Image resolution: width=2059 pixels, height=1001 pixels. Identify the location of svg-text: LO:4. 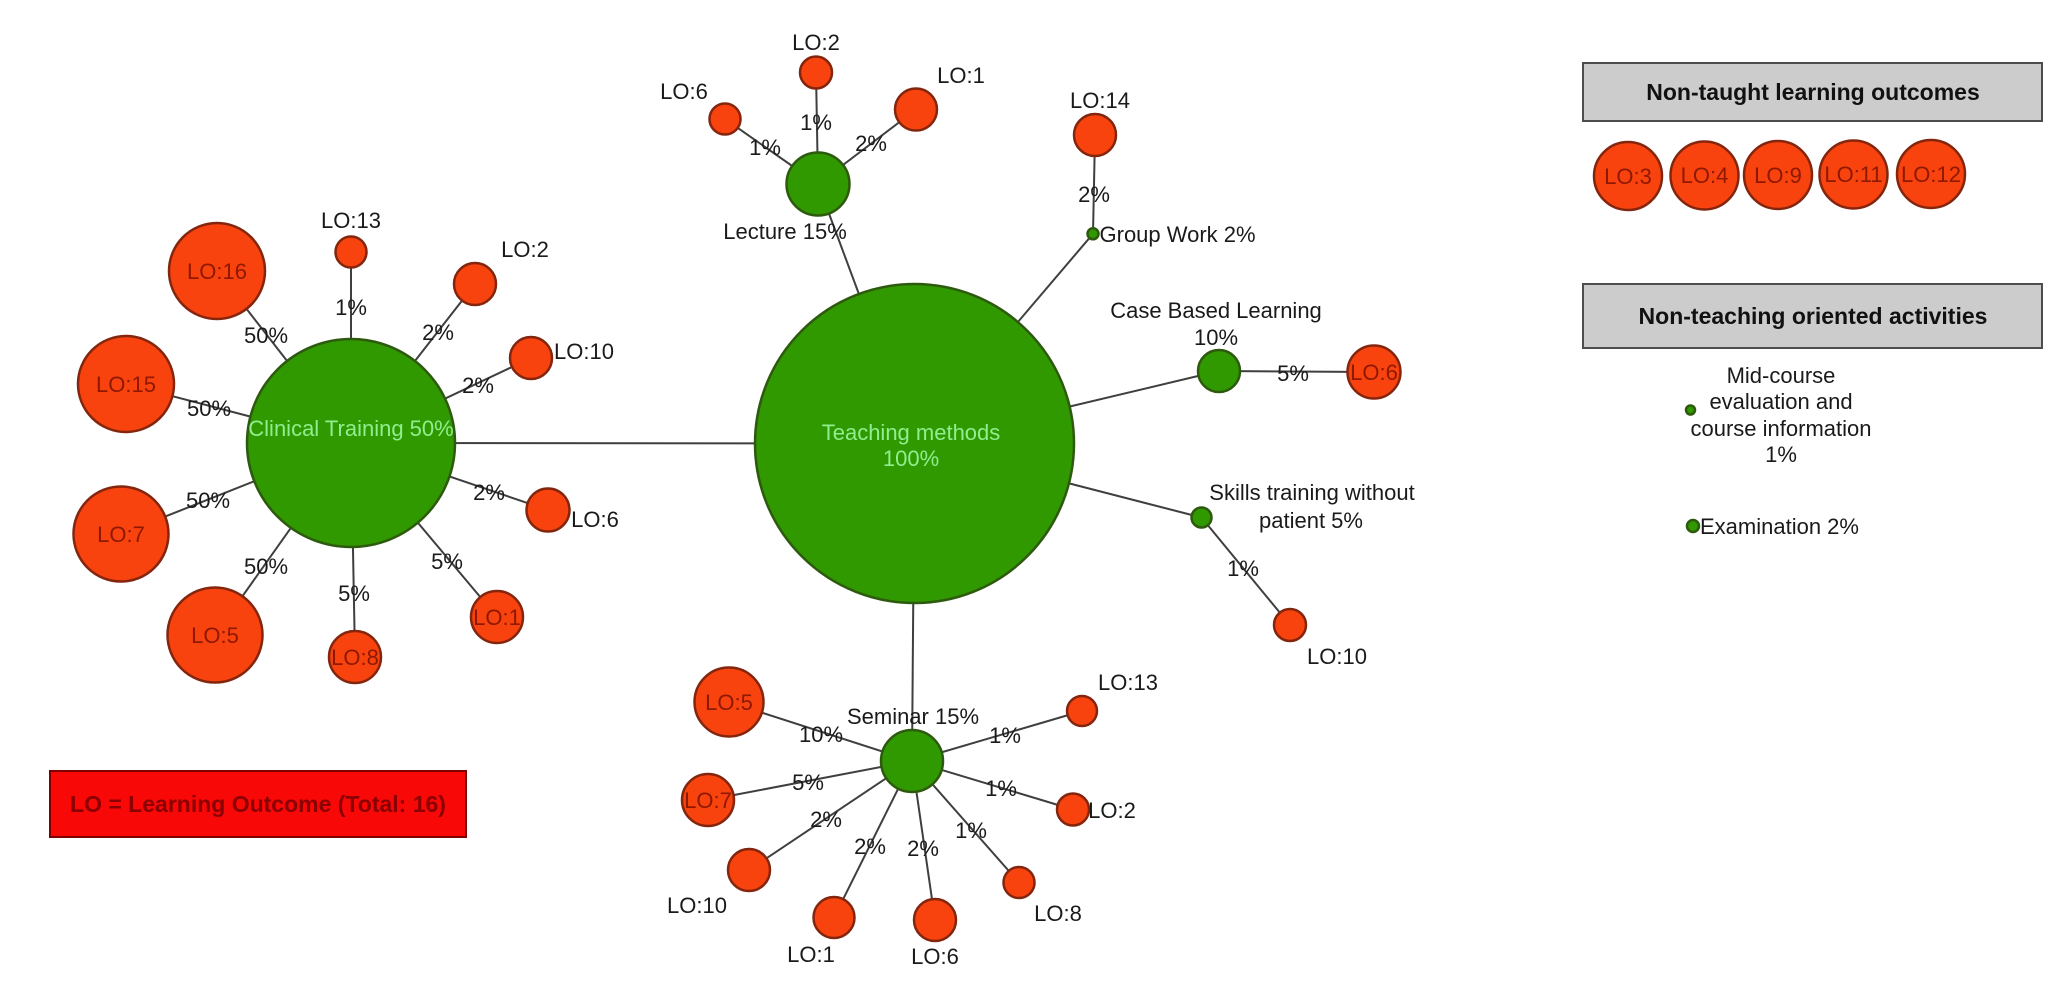
(1705, 175).